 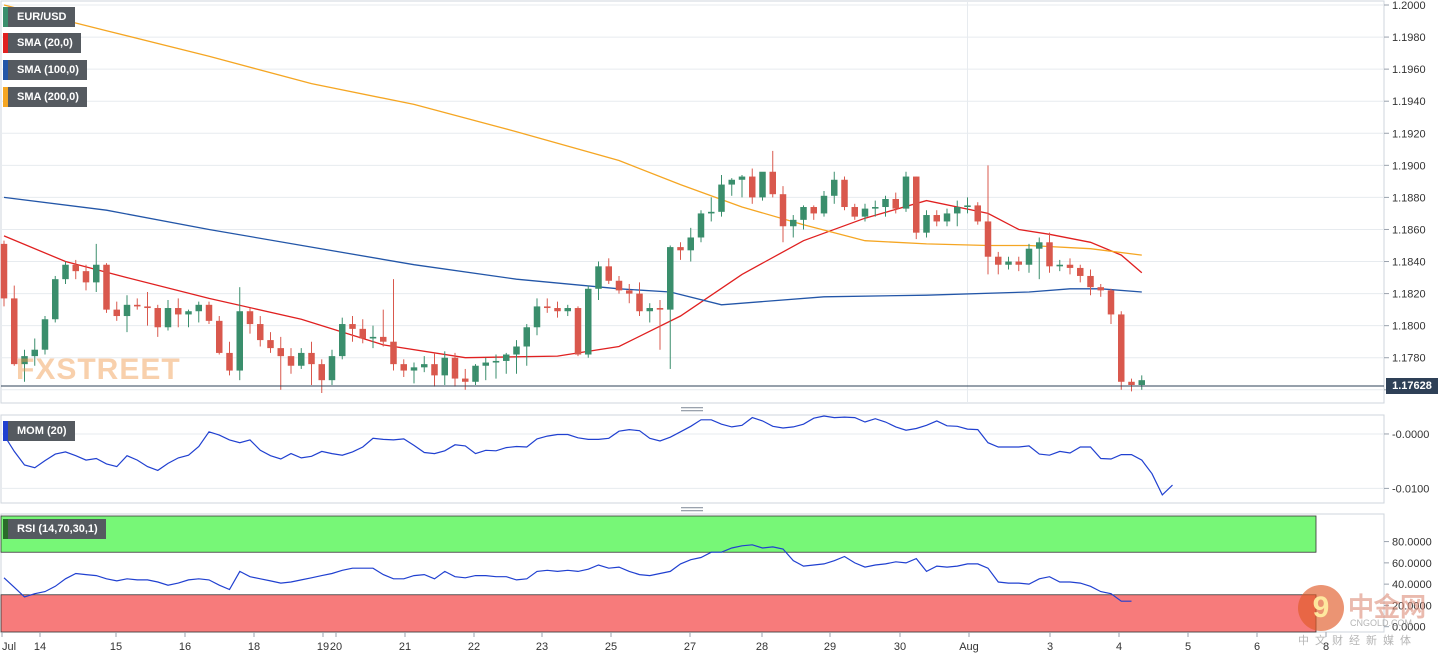 I want to click on legend-rsi: RSI (14,70,30,1), so click(x=54, y=529).